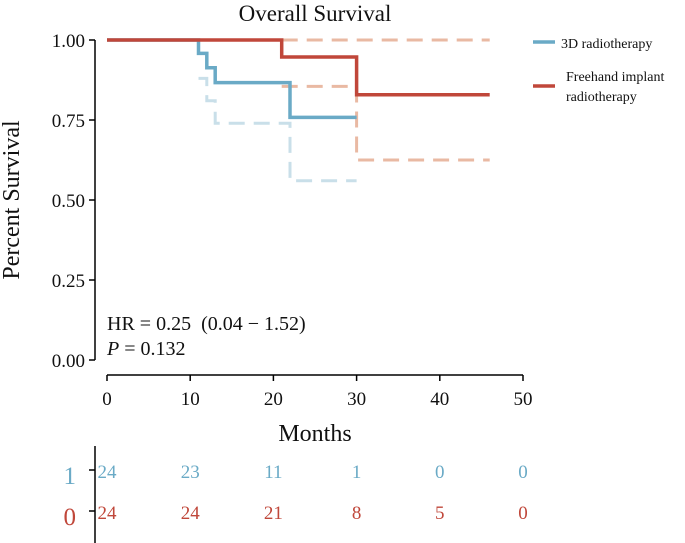  I want to click on x-tick-label: 20, so click(273, 399).